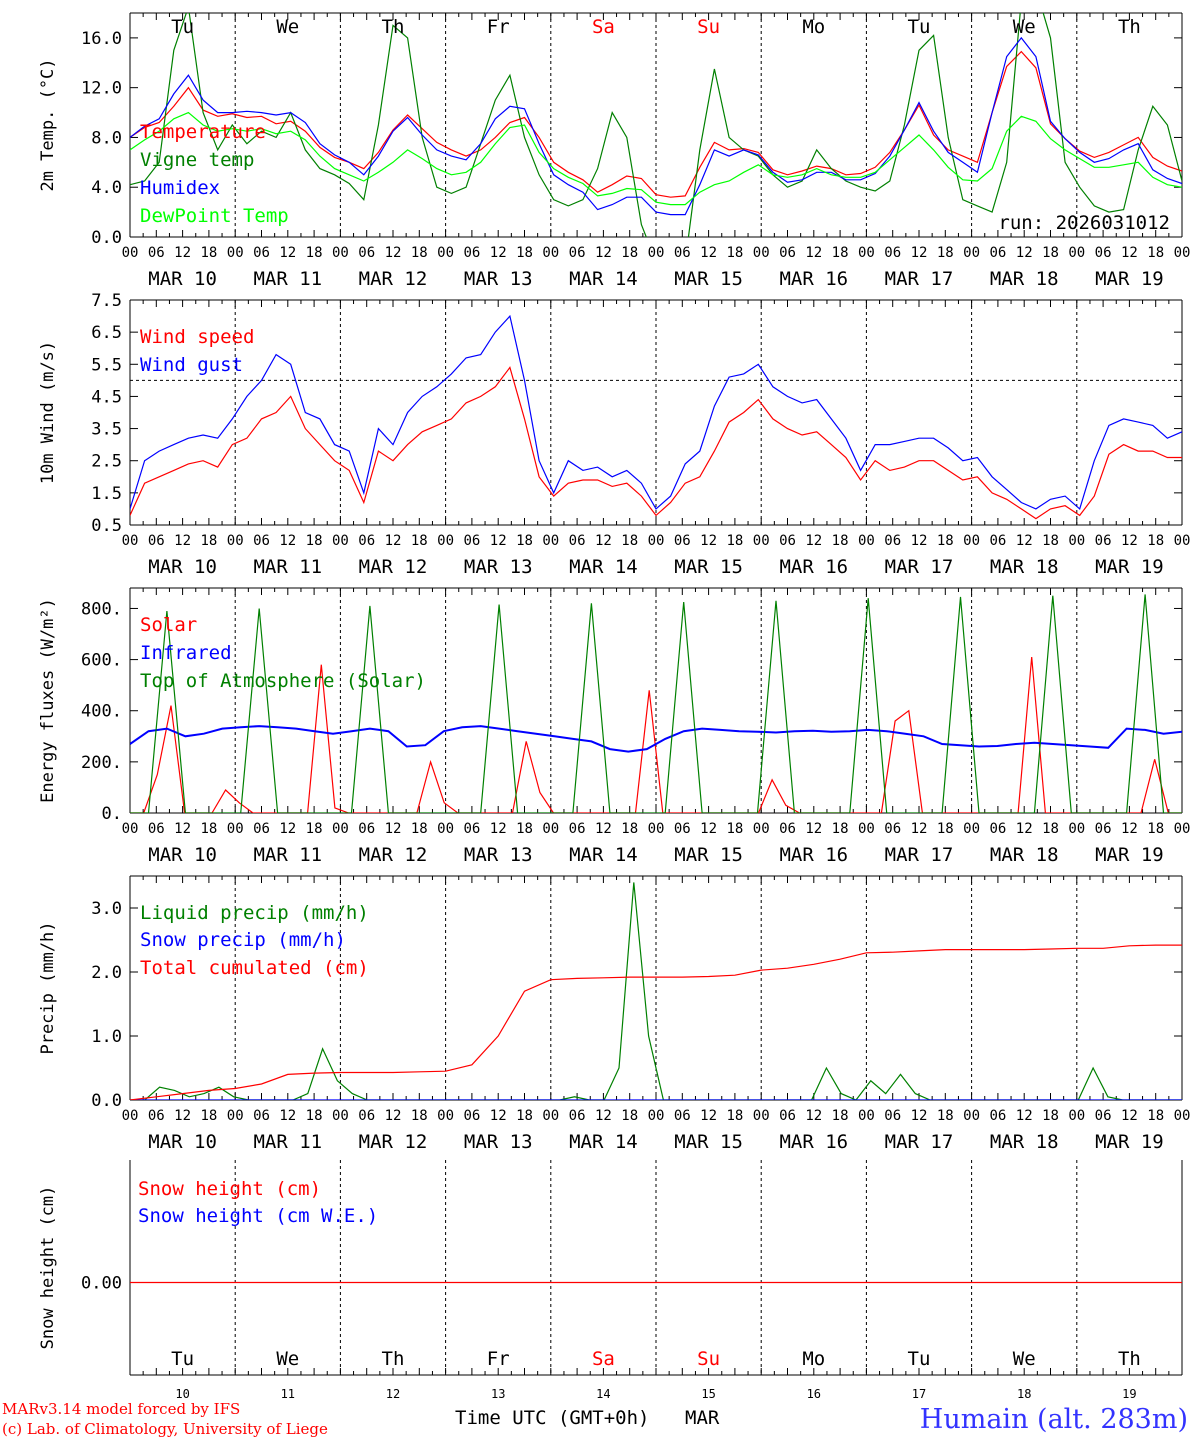 The width and height of the screenshot is (1194, 1440). What do you see at coordinates (254, 968) in the screenshot?
I see `legend-entry: Total cumulated (cm)` at bounding box center [254, 968].